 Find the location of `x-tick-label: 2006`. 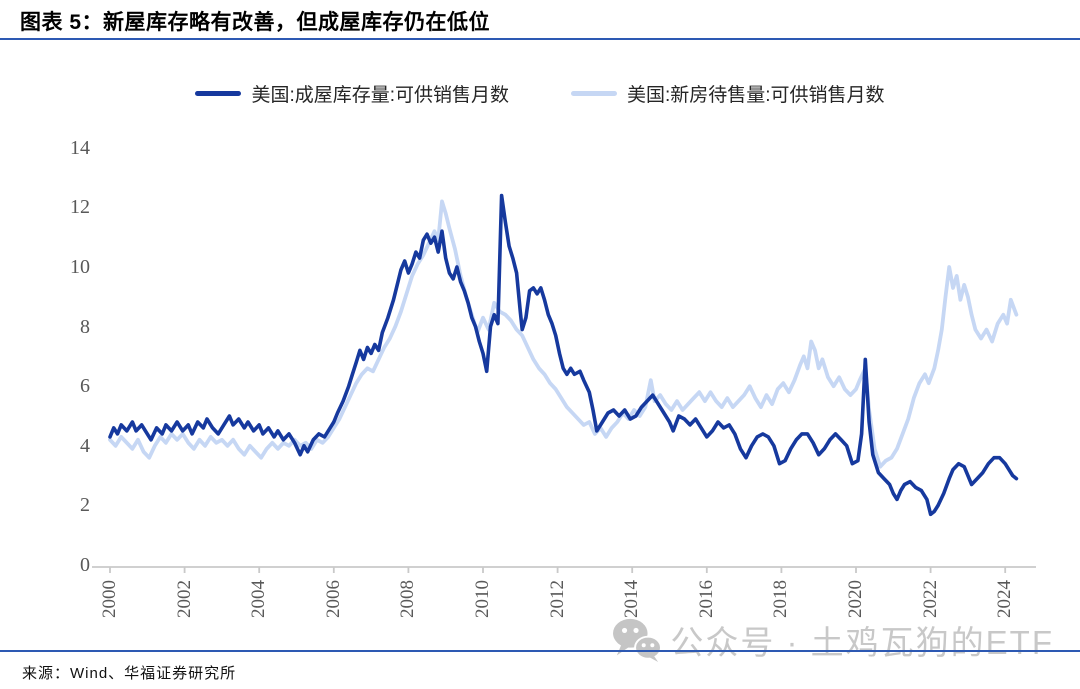

x-tick-label: 2006 is located at coordinates (333, 599).